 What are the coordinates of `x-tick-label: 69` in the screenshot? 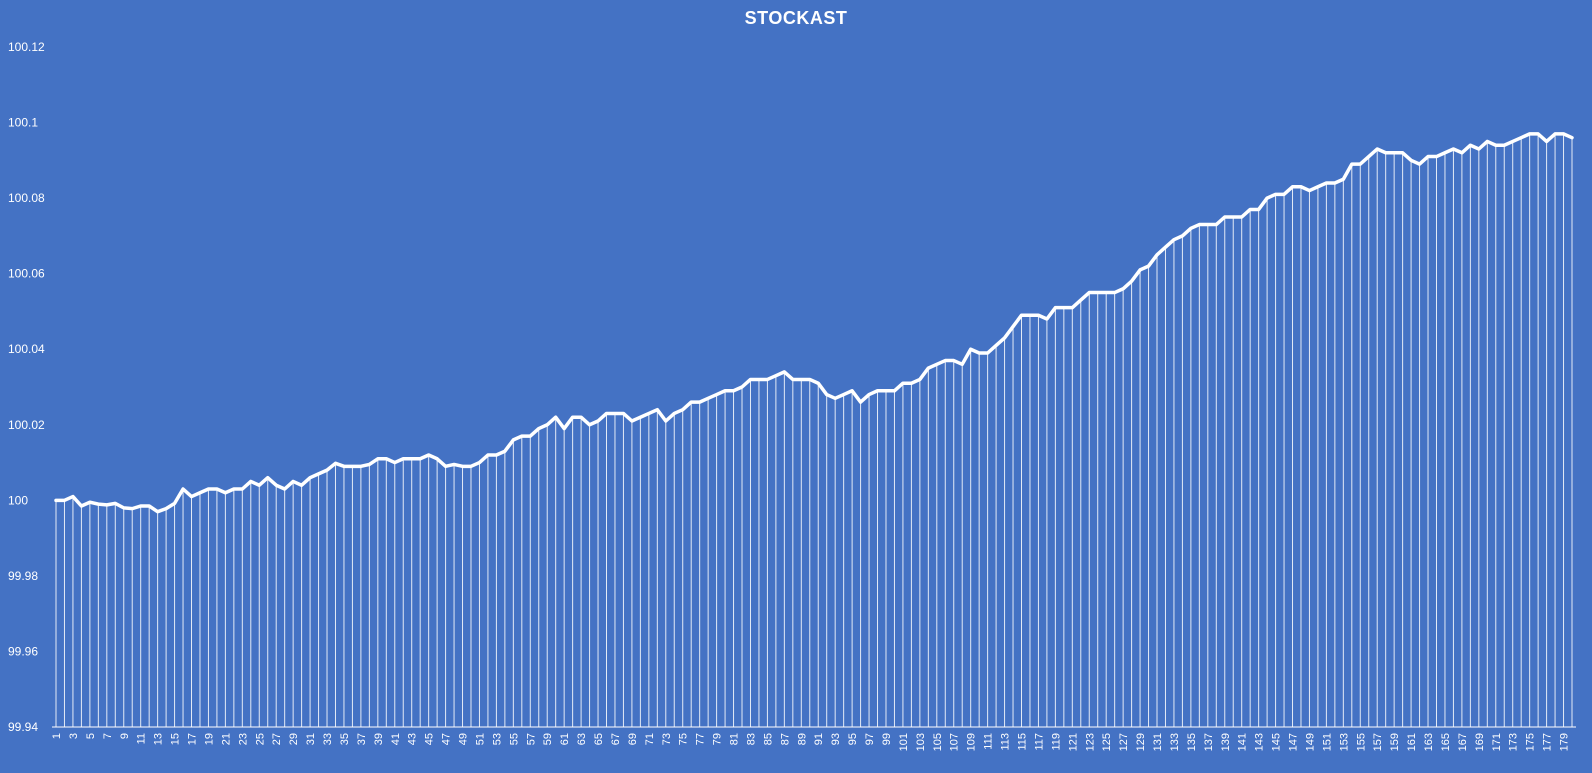 It's located at (633, 739).